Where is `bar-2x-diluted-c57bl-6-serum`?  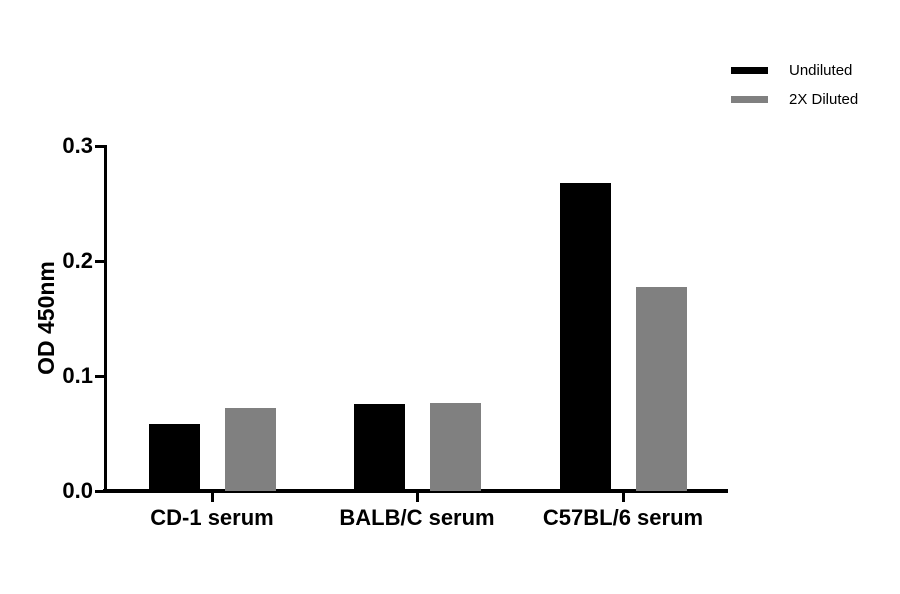 bar-2x-diluted-c57bl-6-serum is located at coordinates (661, 389).